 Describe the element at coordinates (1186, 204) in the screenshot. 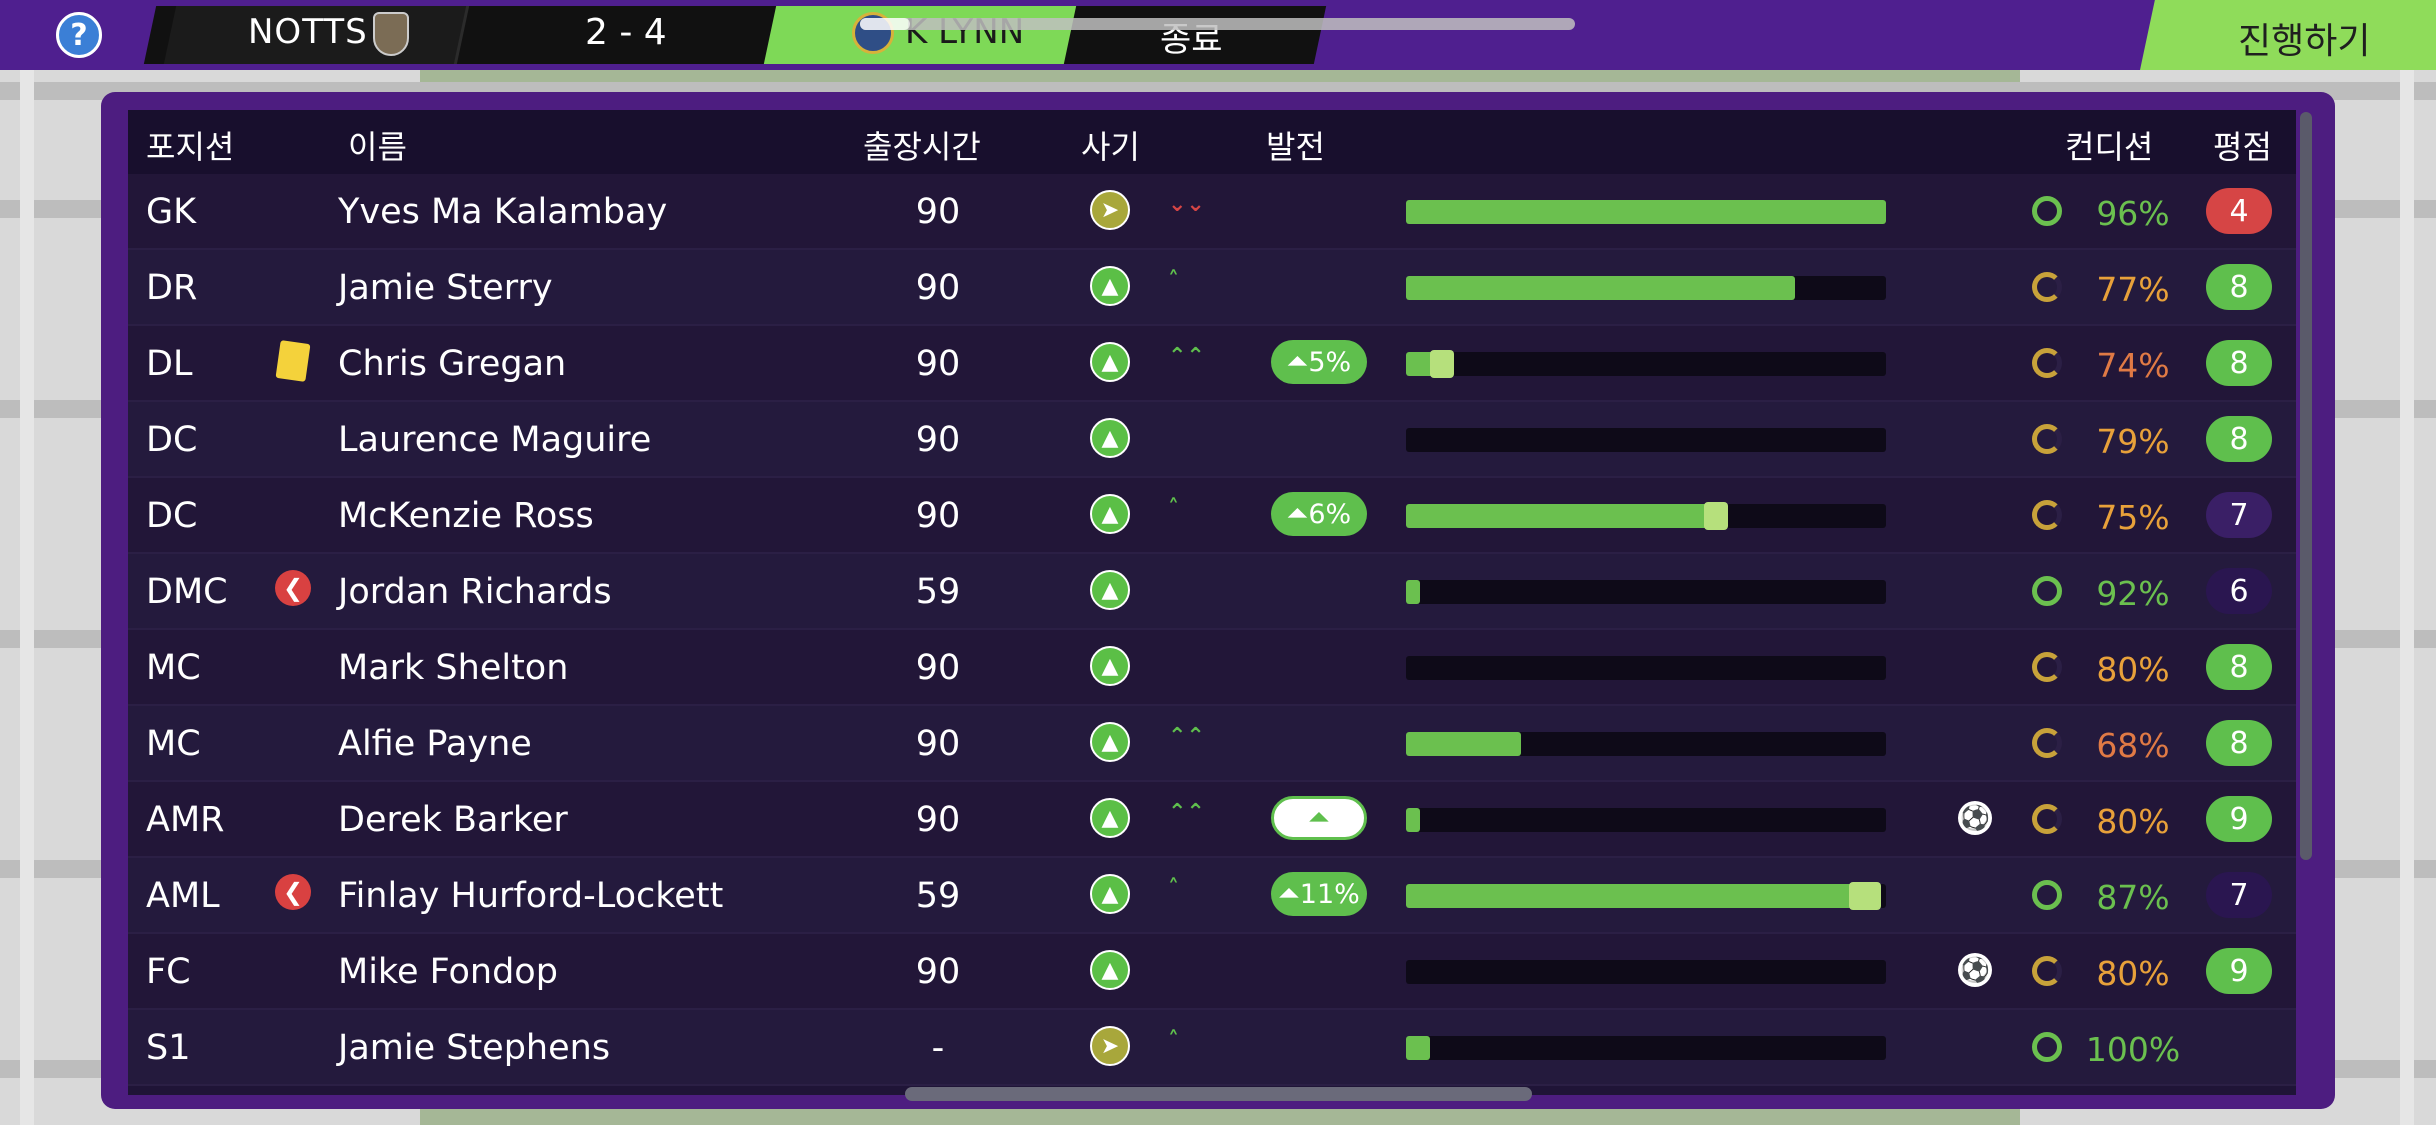

I see `morale-trend-icon: ⌄⌄` at that location.